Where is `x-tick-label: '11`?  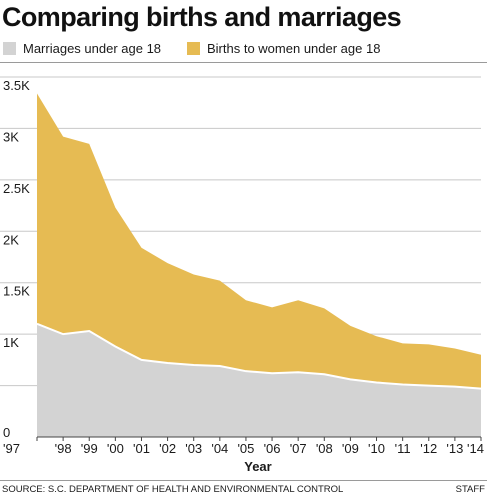 x-tick-label: '11 is located at coordinates (403, 448).